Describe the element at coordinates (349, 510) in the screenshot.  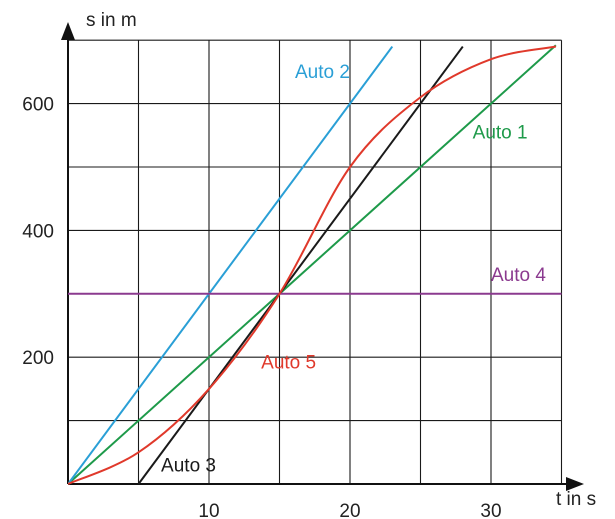
I see `x-tick-label: 20` at that location.